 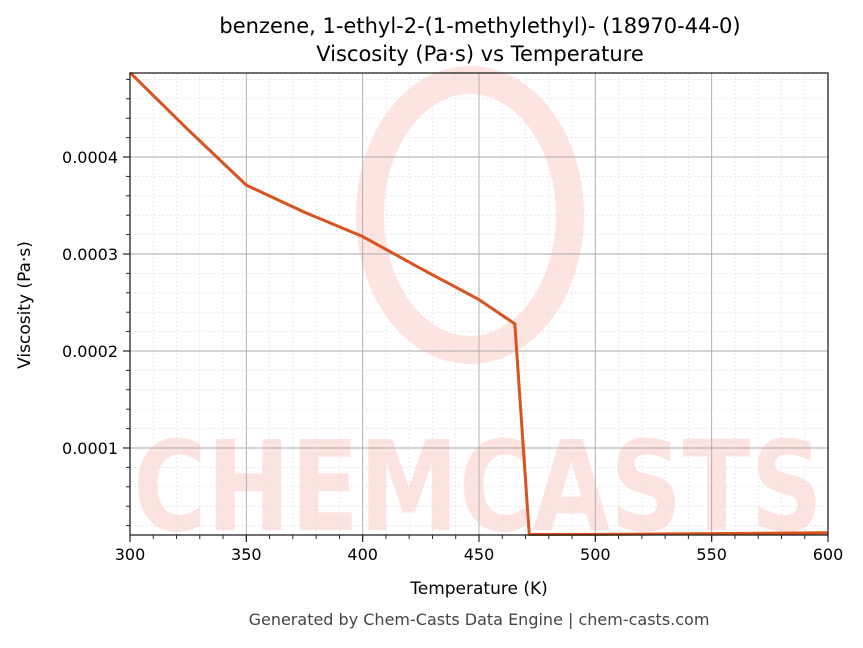 I want to click on x-tick-label: 500, so click(x=595, y=554).